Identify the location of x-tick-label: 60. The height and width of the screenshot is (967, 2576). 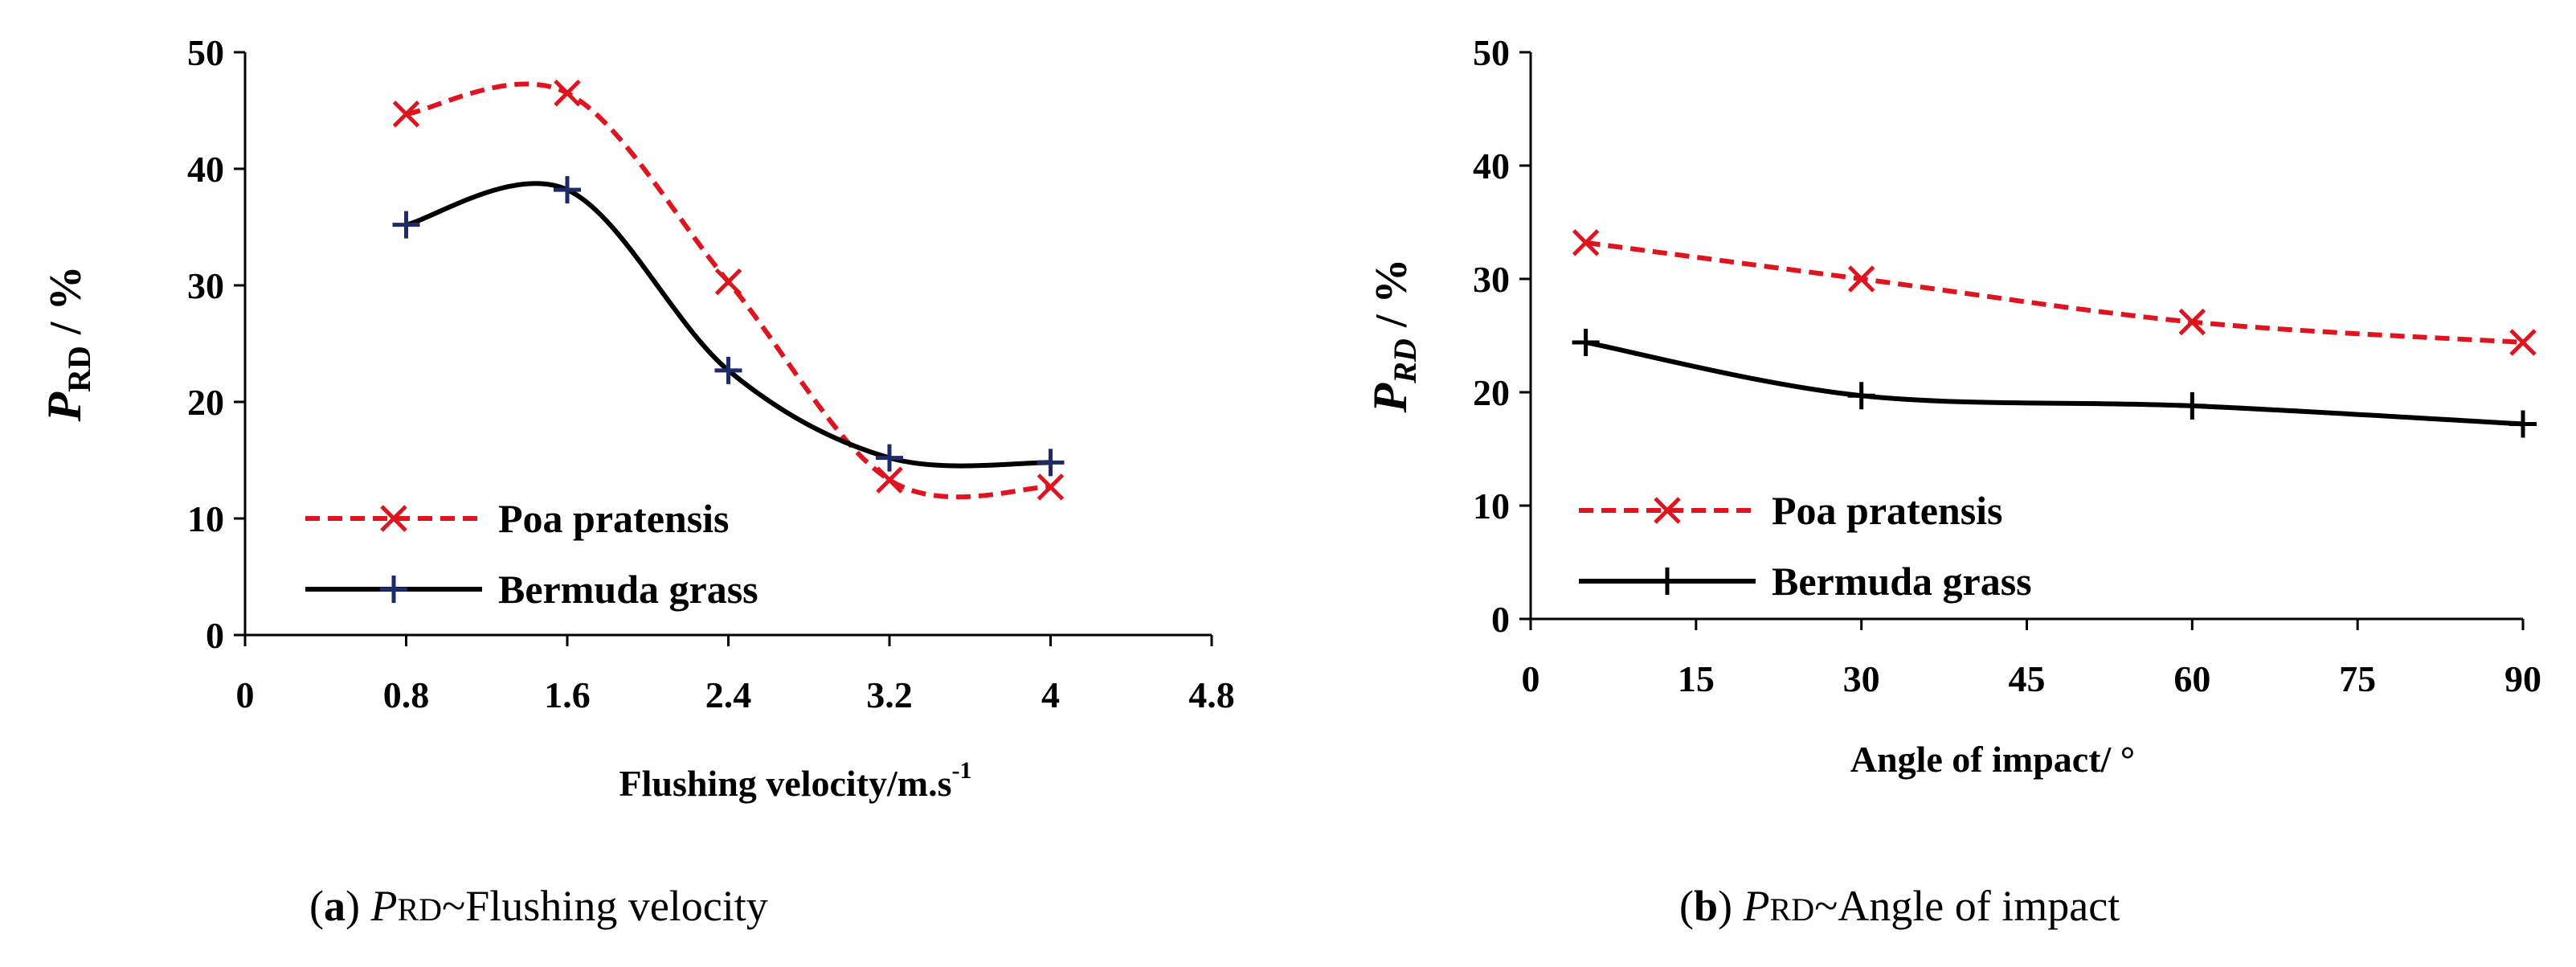
(2191, 678).